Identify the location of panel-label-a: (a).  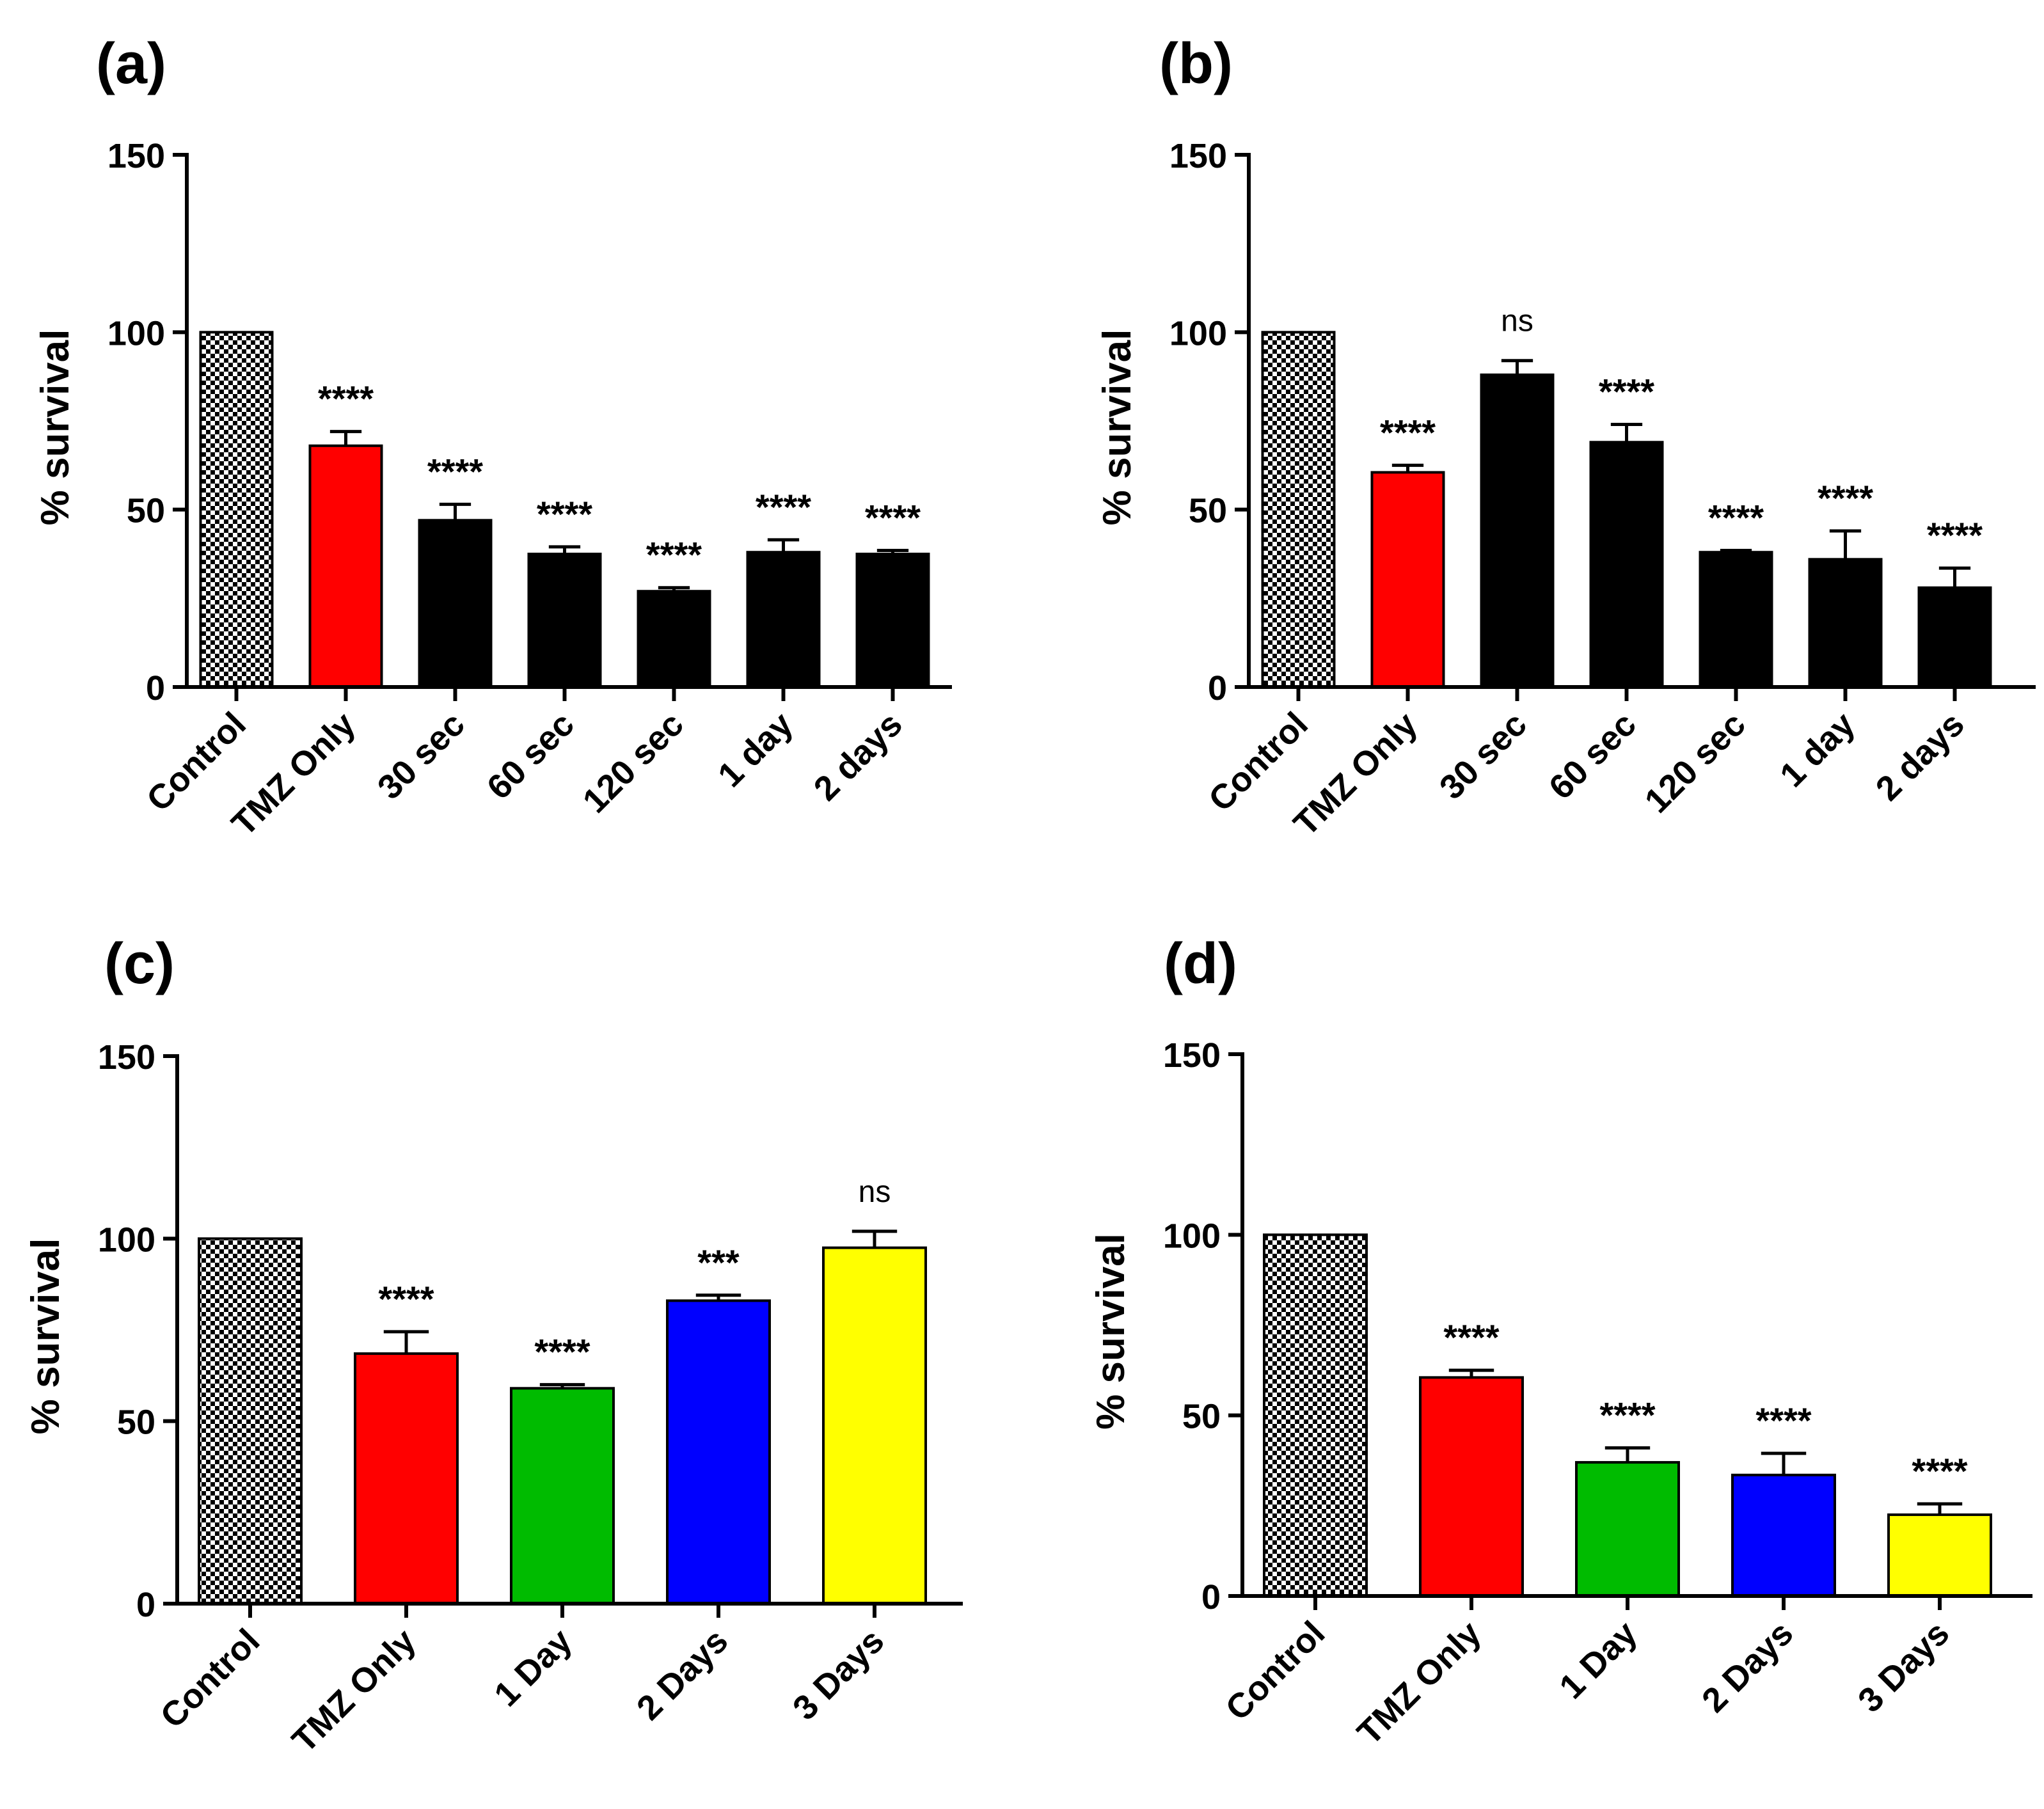
(131, 64).